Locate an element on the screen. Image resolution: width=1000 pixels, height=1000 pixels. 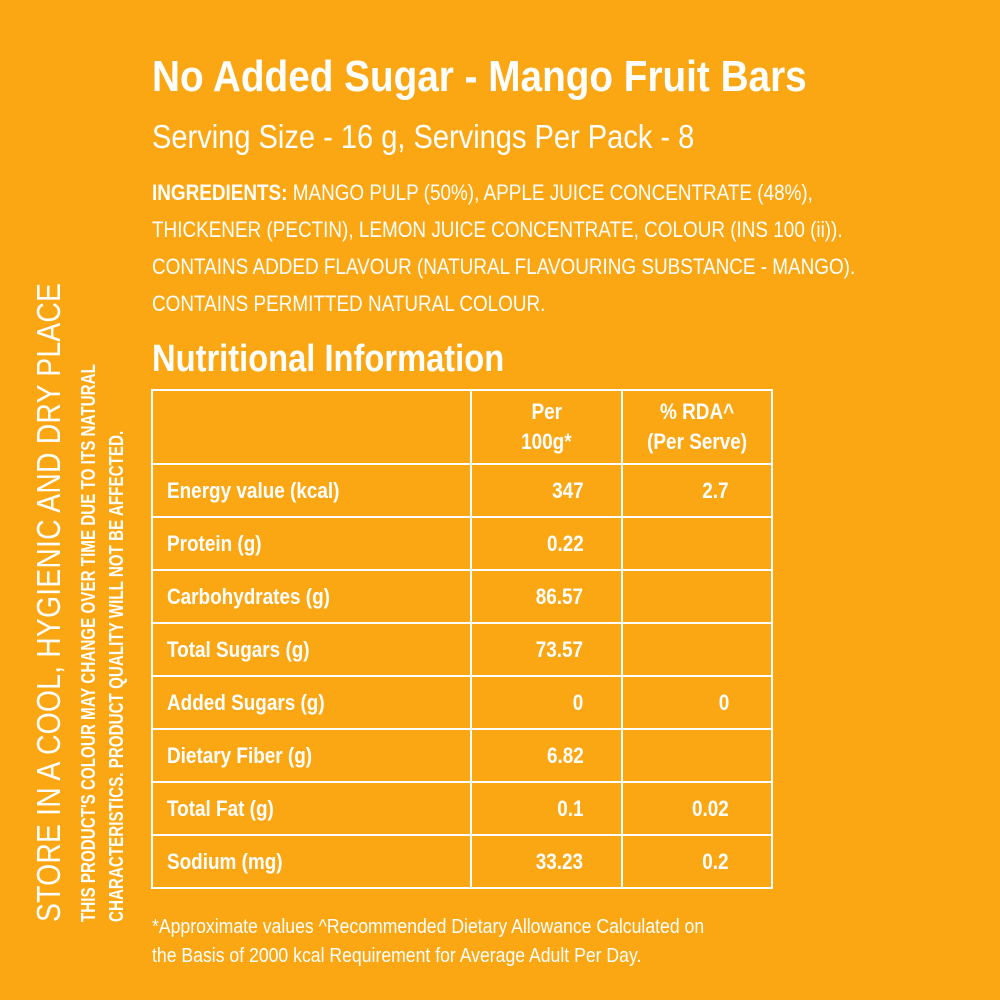
nutrition-header-row: Per 100g* % RDA^ (Per Serve) is located at coordinates (462, 427).